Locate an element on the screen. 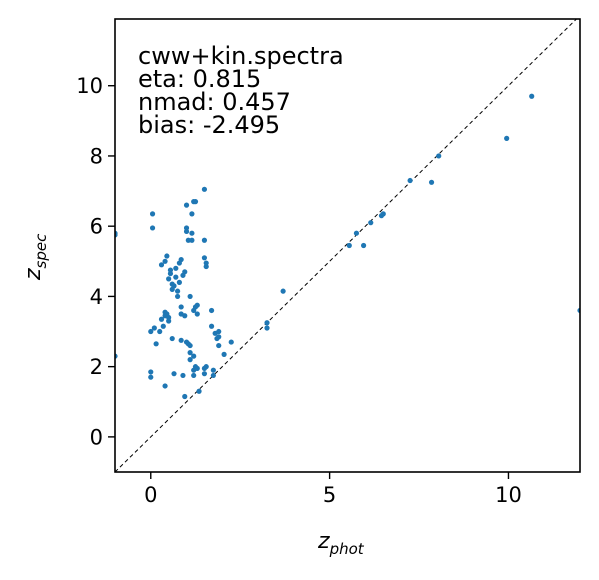 The width and height of the screenshot is (599, 580). y-tick-label: 8 is located at coordinates (96, 156).